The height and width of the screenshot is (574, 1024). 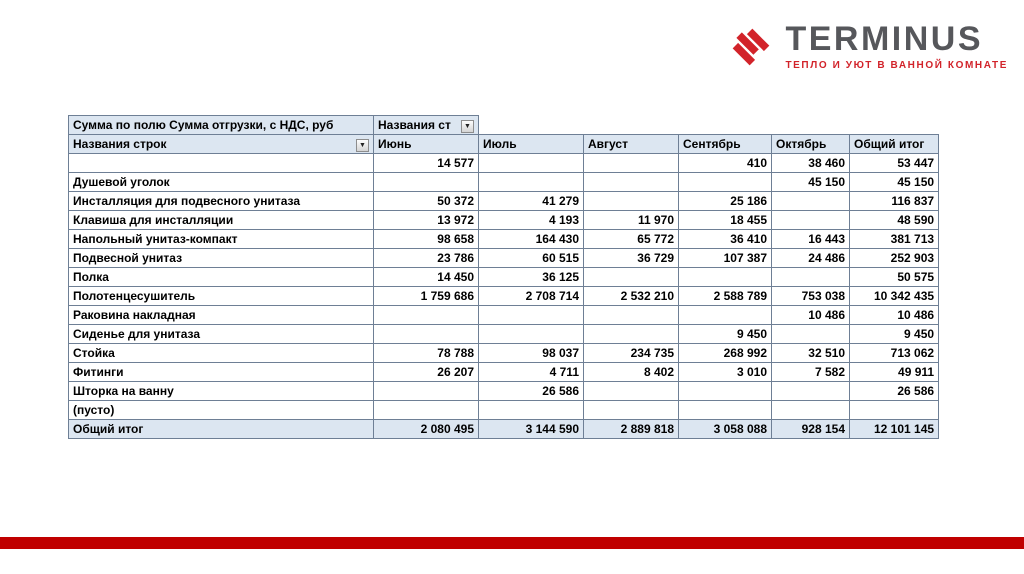 I want to click on value-cell: 2 532 210, so click(x=631, y=296).